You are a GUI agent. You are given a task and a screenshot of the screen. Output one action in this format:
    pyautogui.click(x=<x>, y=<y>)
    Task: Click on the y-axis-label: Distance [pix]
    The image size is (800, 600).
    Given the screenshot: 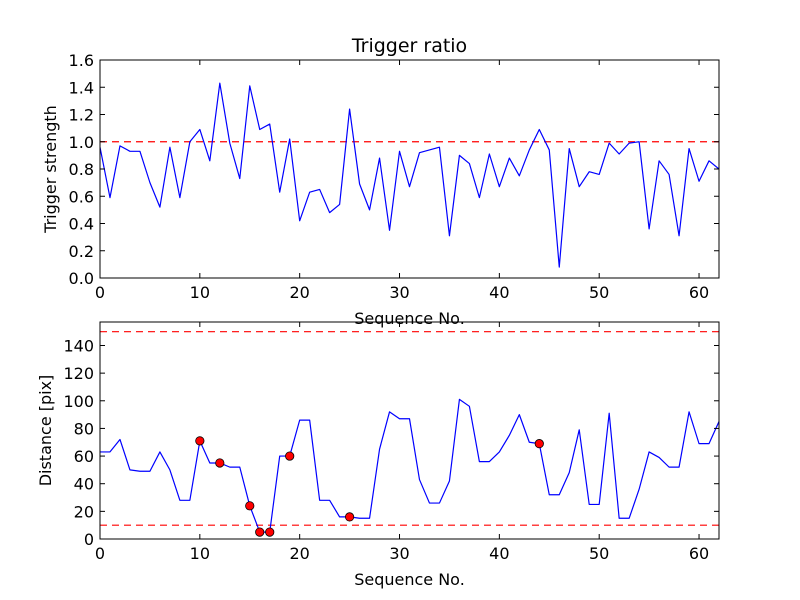 What is the action you would take?
    pyautogui.click(x=45, y=431)
    